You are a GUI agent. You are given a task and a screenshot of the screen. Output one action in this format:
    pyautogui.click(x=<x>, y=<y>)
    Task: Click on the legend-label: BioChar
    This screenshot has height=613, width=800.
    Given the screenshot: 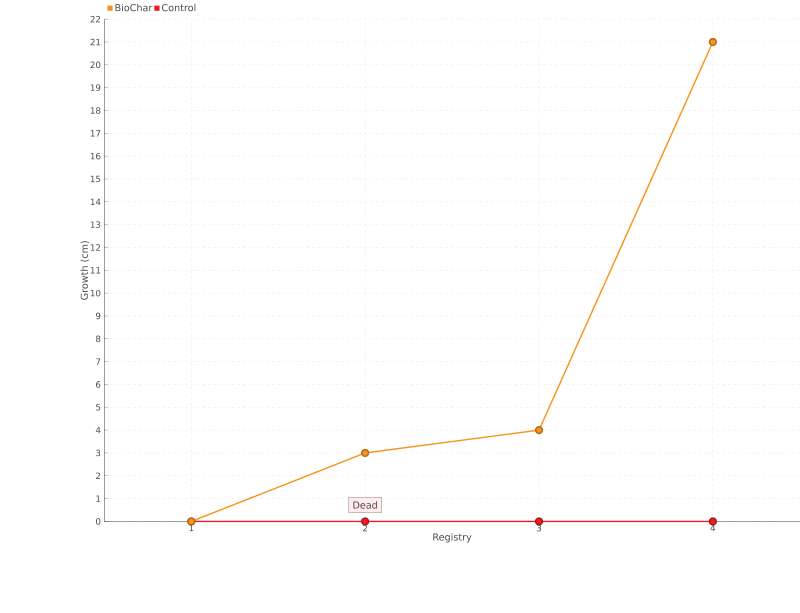 What is the action you would take?
    pyautogui.click(x=134, y=8)
    